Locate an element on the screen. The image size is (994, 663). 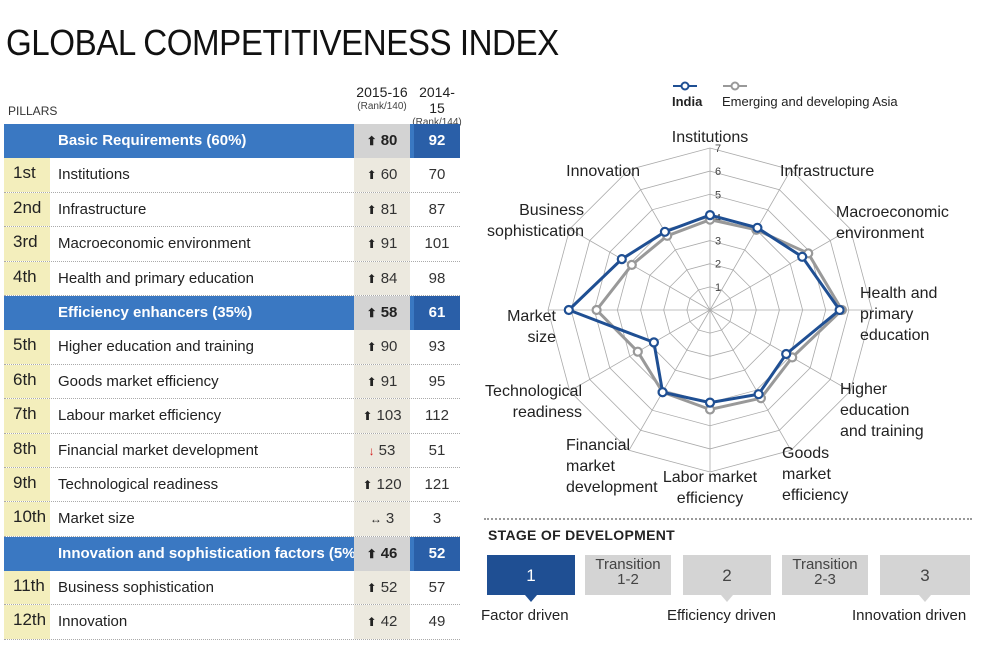
axis-label: Labor market efficiency is located at coordinates (710, 488).